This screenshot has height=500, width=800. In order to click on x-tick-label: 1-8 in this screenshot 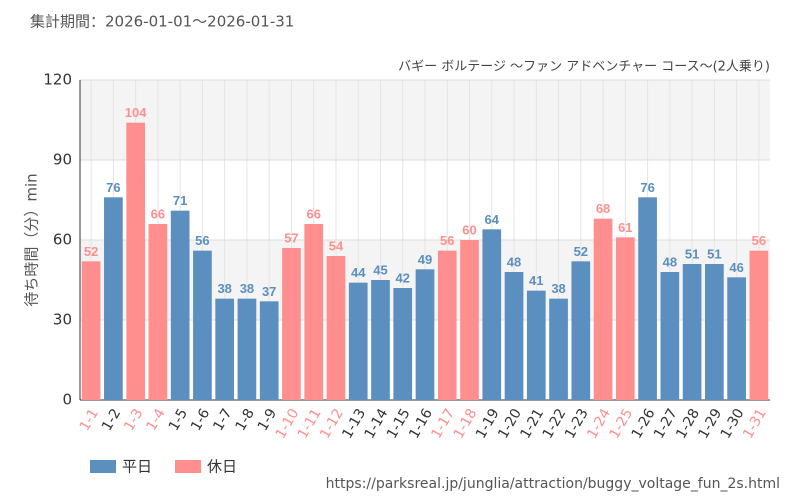, I will do `click(245, 420)`.